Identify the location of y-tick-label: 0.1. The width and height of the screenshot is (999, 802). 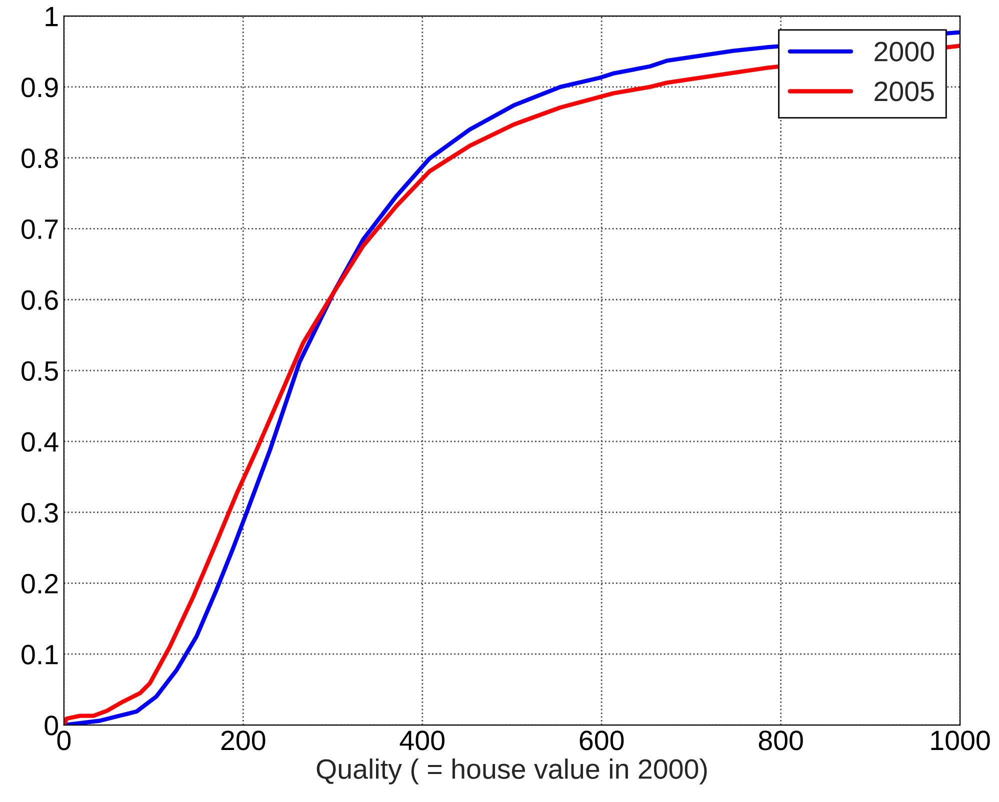
(40, 654).